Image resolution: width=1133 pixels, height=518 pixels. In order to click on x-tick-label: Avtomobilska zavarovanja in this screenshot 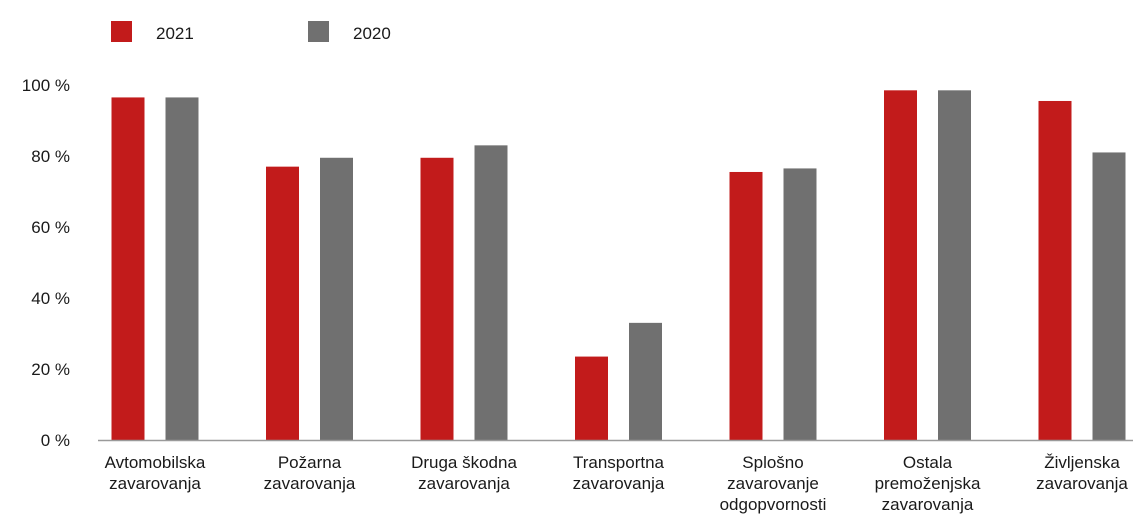, I will do `click(155, 473)`.